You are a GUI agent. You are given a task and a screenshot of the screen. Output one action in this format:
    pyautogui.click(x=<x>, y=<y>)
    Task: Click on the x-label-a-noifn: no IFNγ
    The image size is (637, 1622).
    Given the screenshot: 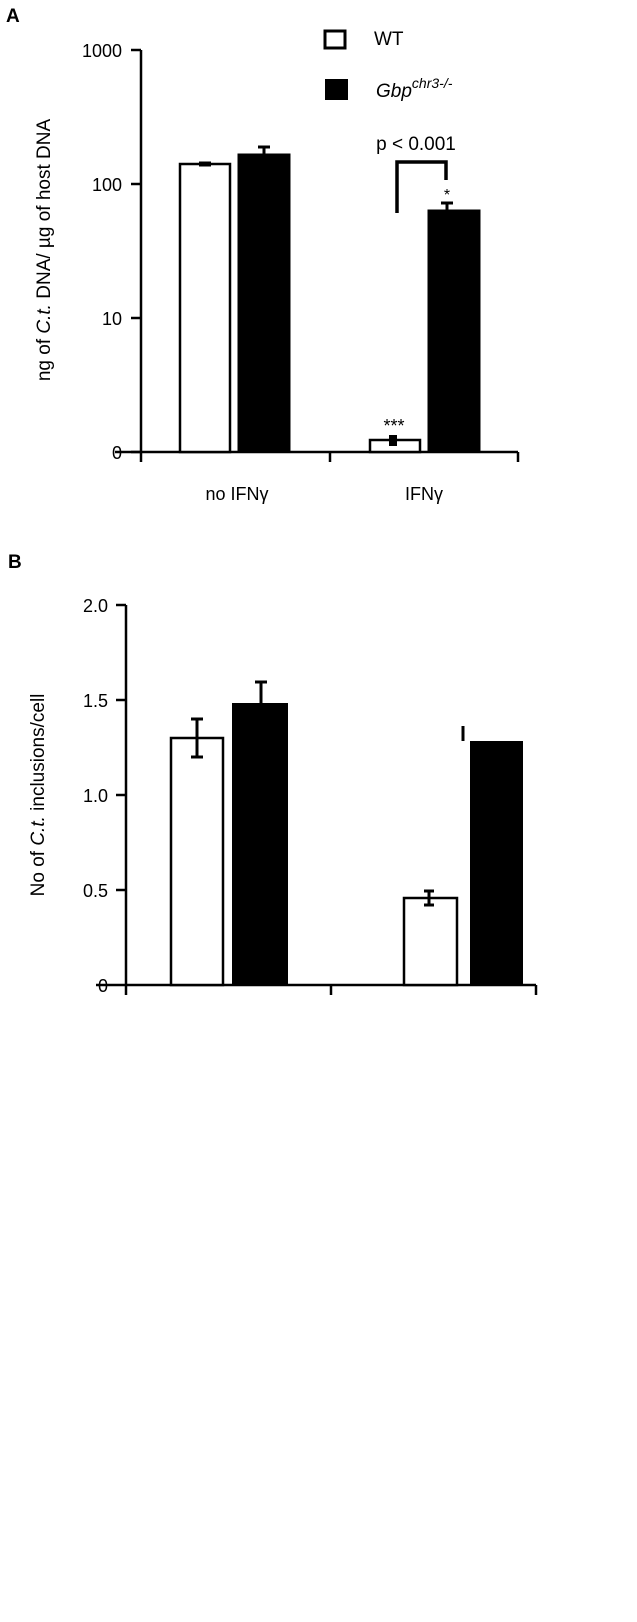 What is the action you would take?
    pyautogui.click(x=236, y=494)
    